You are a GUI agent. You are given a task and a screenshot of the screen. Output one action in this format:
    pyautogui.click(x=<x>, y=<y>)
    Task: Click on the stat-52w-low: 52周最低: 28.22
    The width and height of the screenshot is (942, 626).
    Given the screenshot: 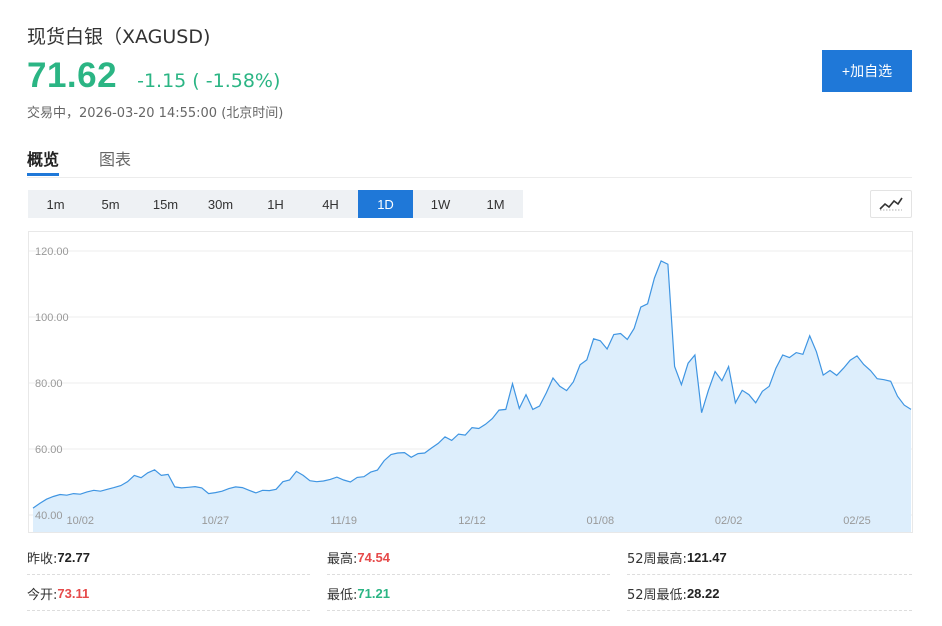 What is the action you would take?
    pyautogui.click(x=769, y=593)
    